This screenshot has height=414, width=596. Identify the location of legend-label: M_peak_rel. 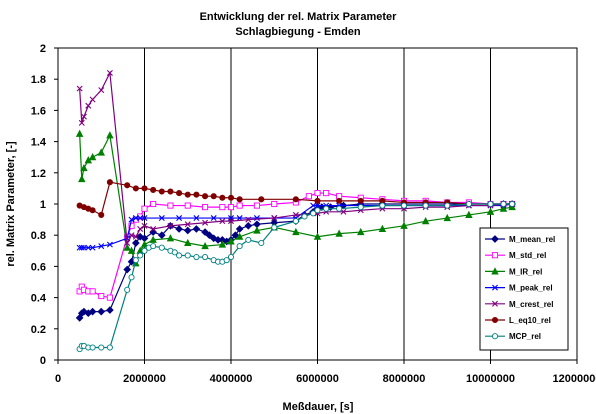
(531, 288).